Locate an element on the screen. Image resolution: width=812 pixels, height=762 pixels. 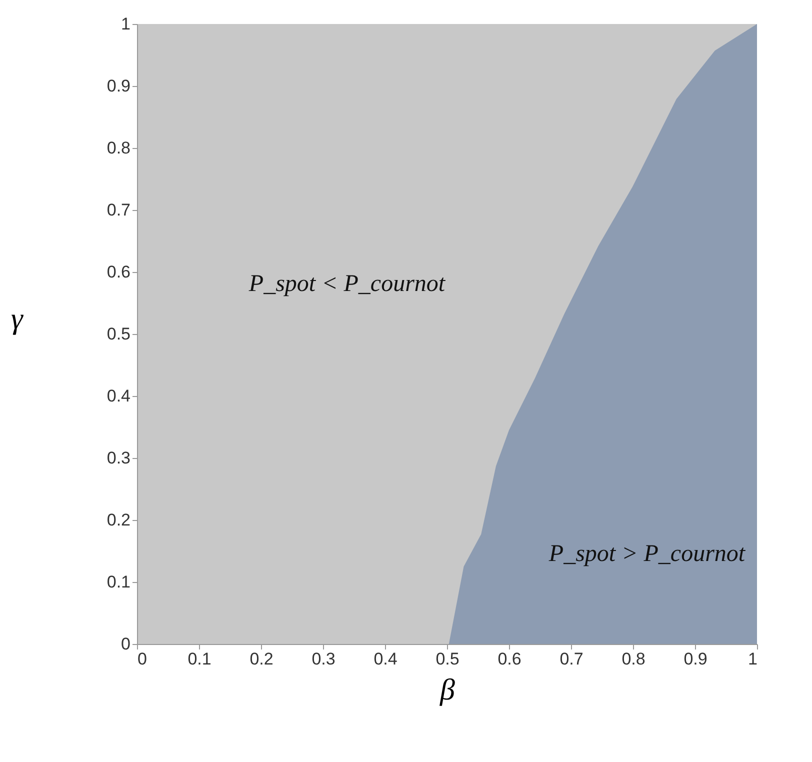
x-tick-label: 0.1 is located at coordinates (200, 659).